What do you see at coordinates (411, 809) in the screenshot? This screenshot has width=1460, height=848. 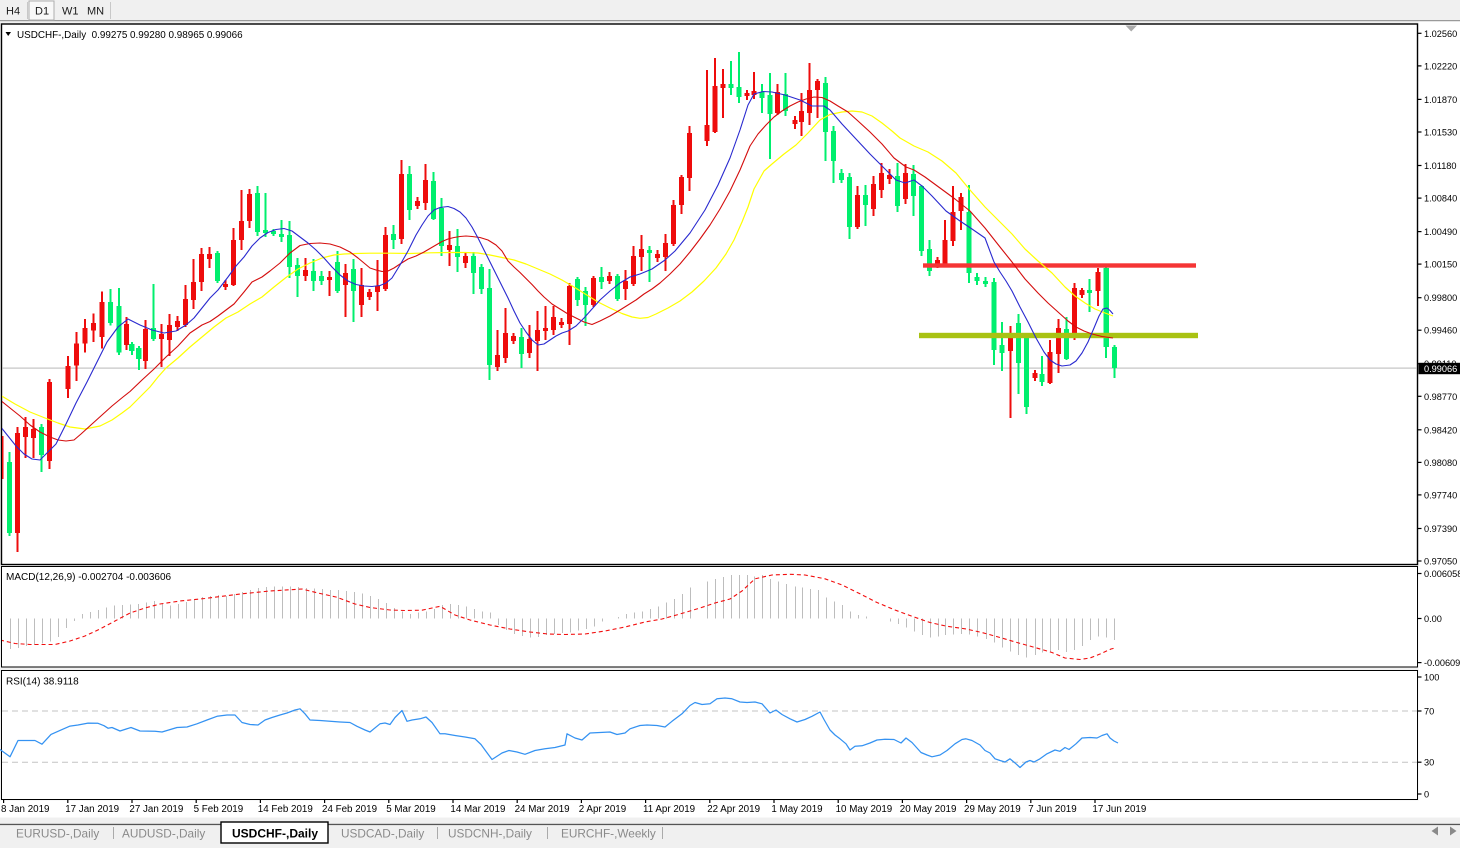 I see `svg-text: 5 Mar 2019` at bounding box center [411, 809].